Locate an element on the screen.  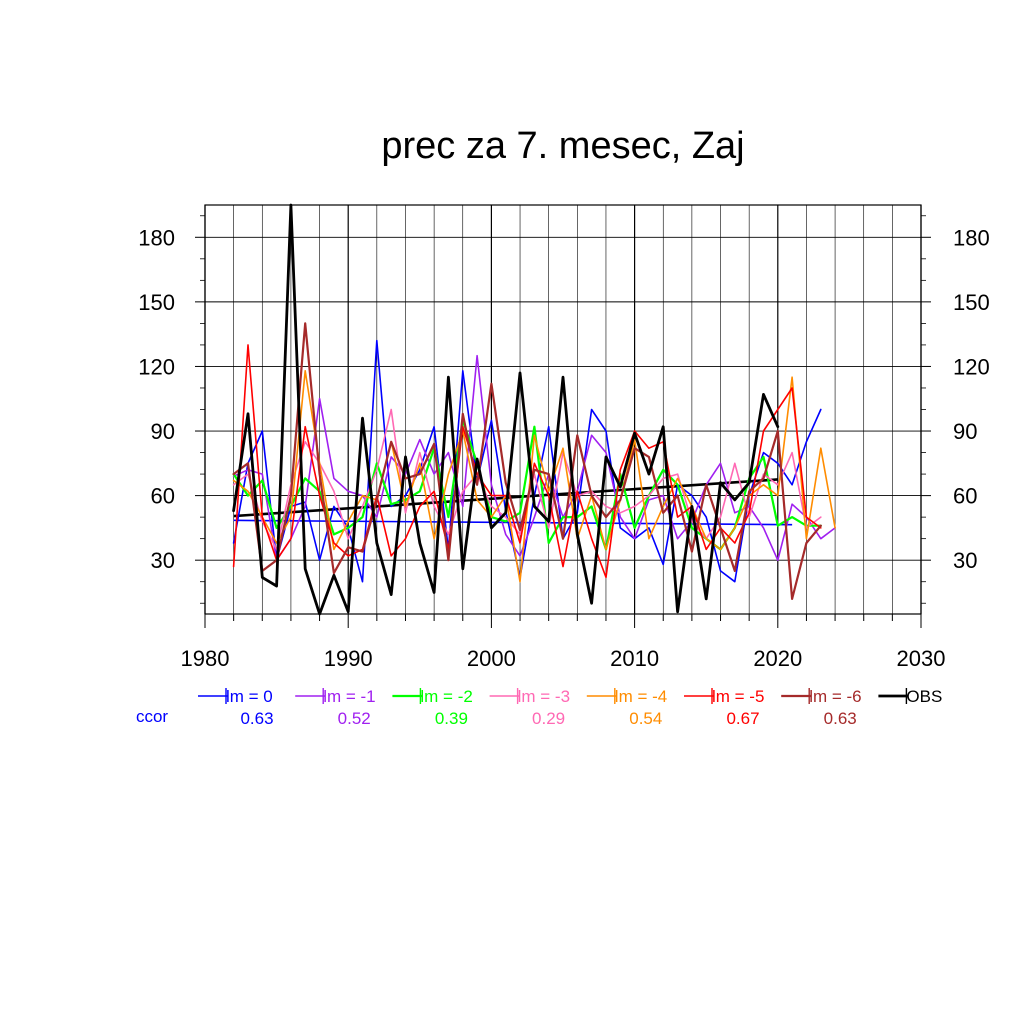
legend-entry-label-1: lm = -1 is located at coordinates (349, 696).